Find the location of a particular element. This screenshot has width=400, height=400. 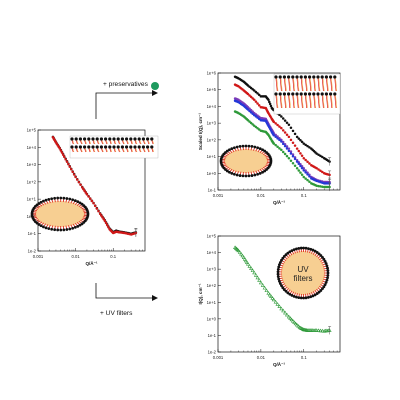

y-tick-label: 1e+1 is located at coordinates (212, 302).